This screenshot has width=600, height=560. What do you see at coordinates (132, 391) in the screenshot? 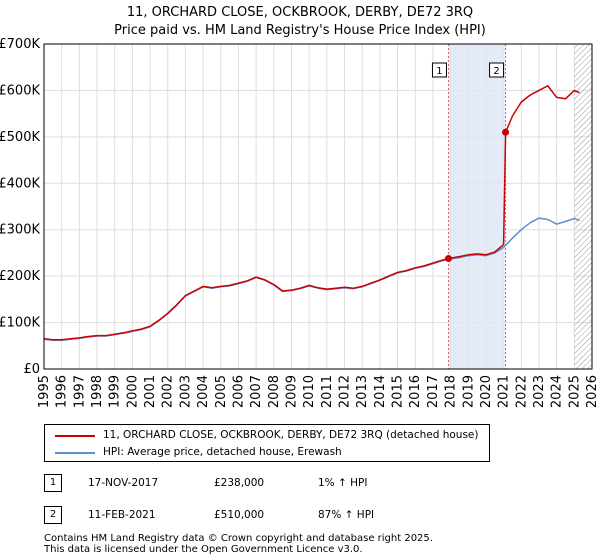
I see `x-tick-label: 2000` at bounding box center [132, 391].